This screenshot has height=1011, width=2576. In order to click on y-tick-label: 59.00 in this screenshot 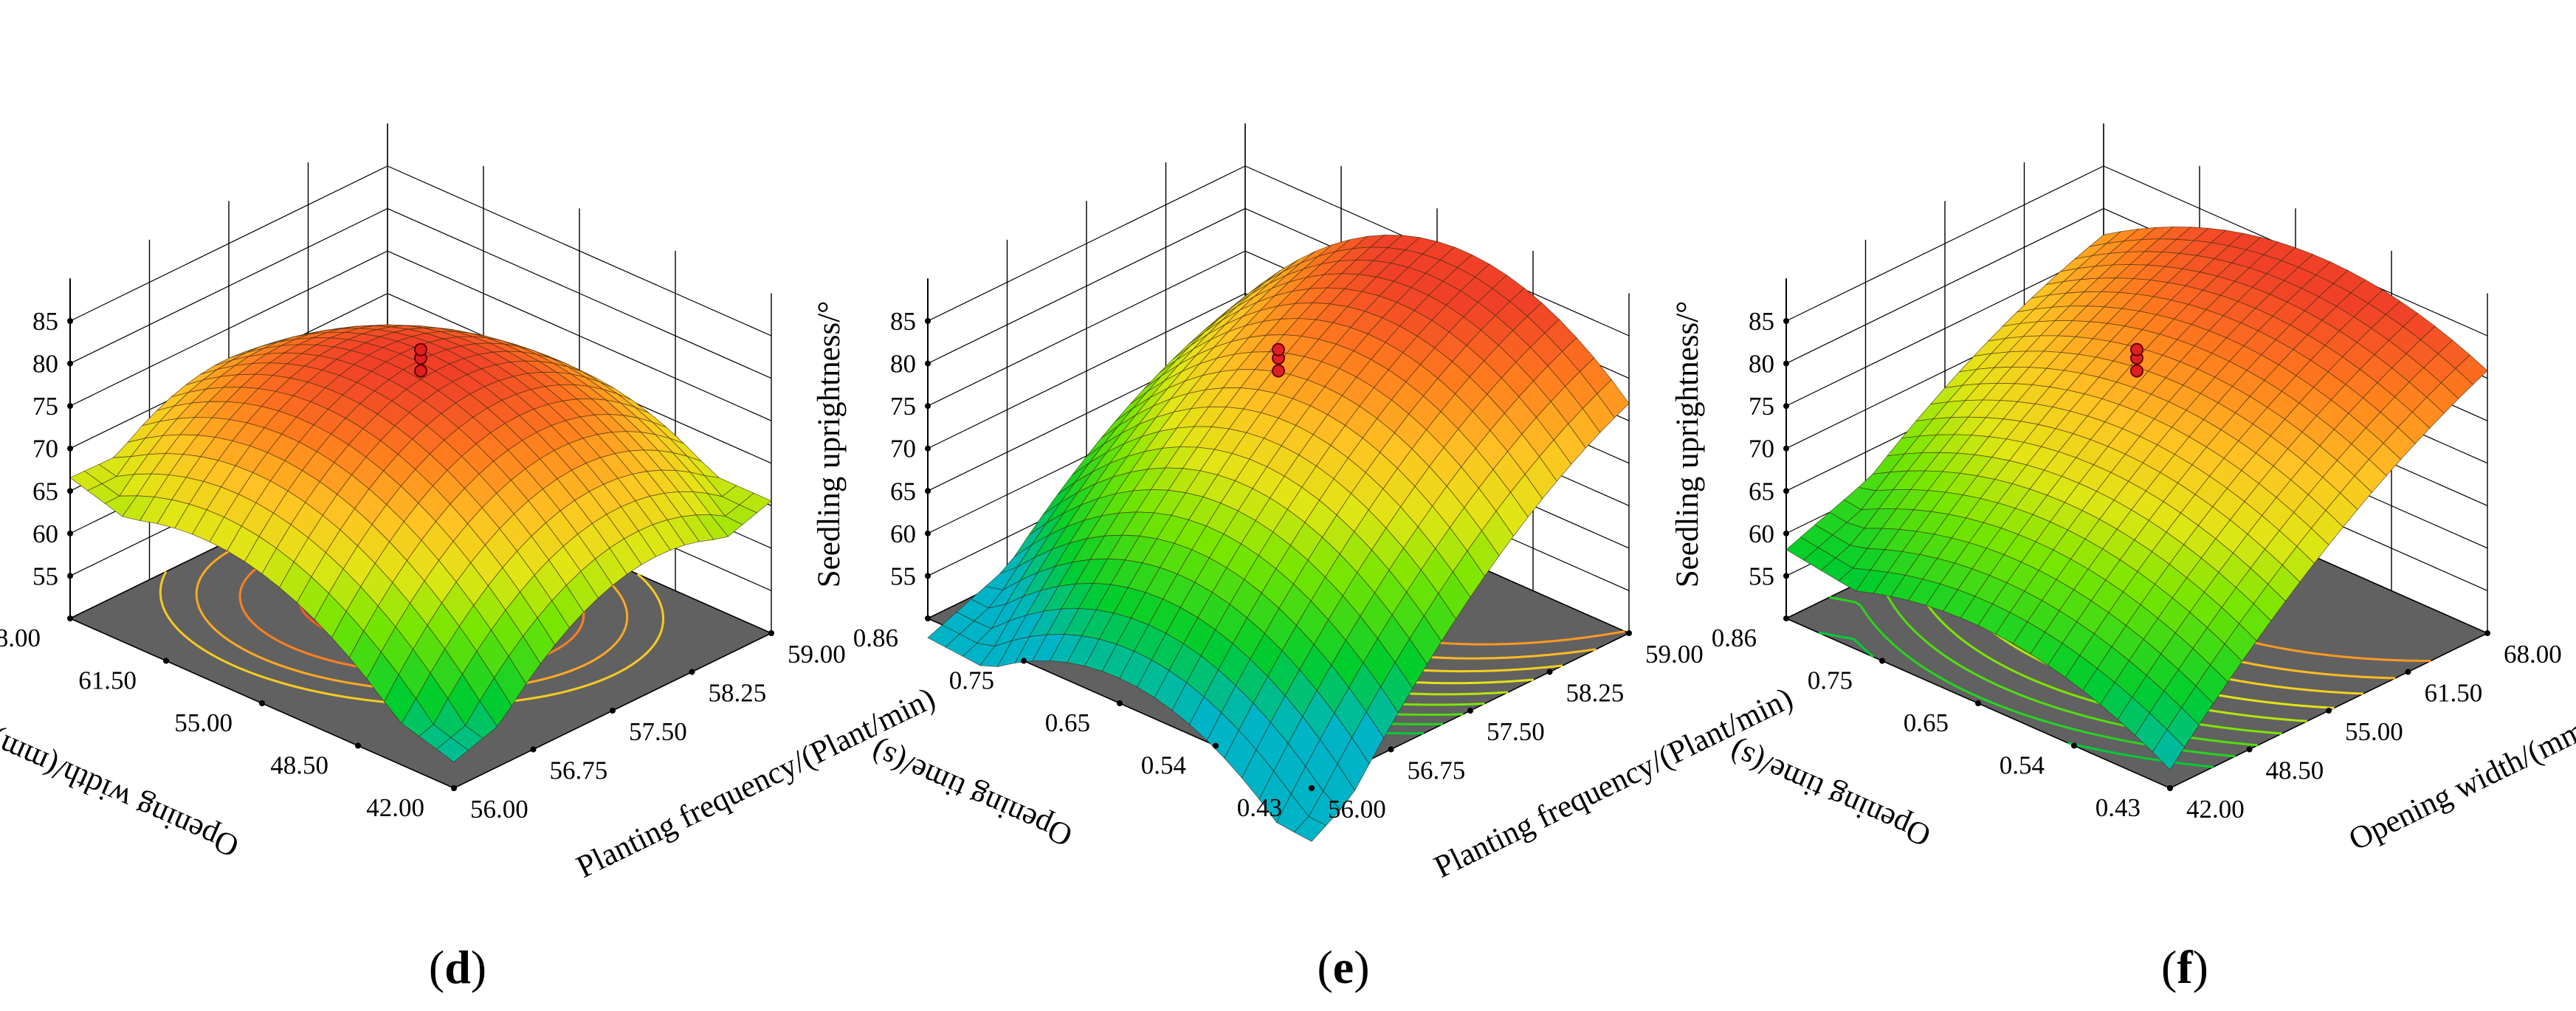, I will do `click(1675, 654)`.